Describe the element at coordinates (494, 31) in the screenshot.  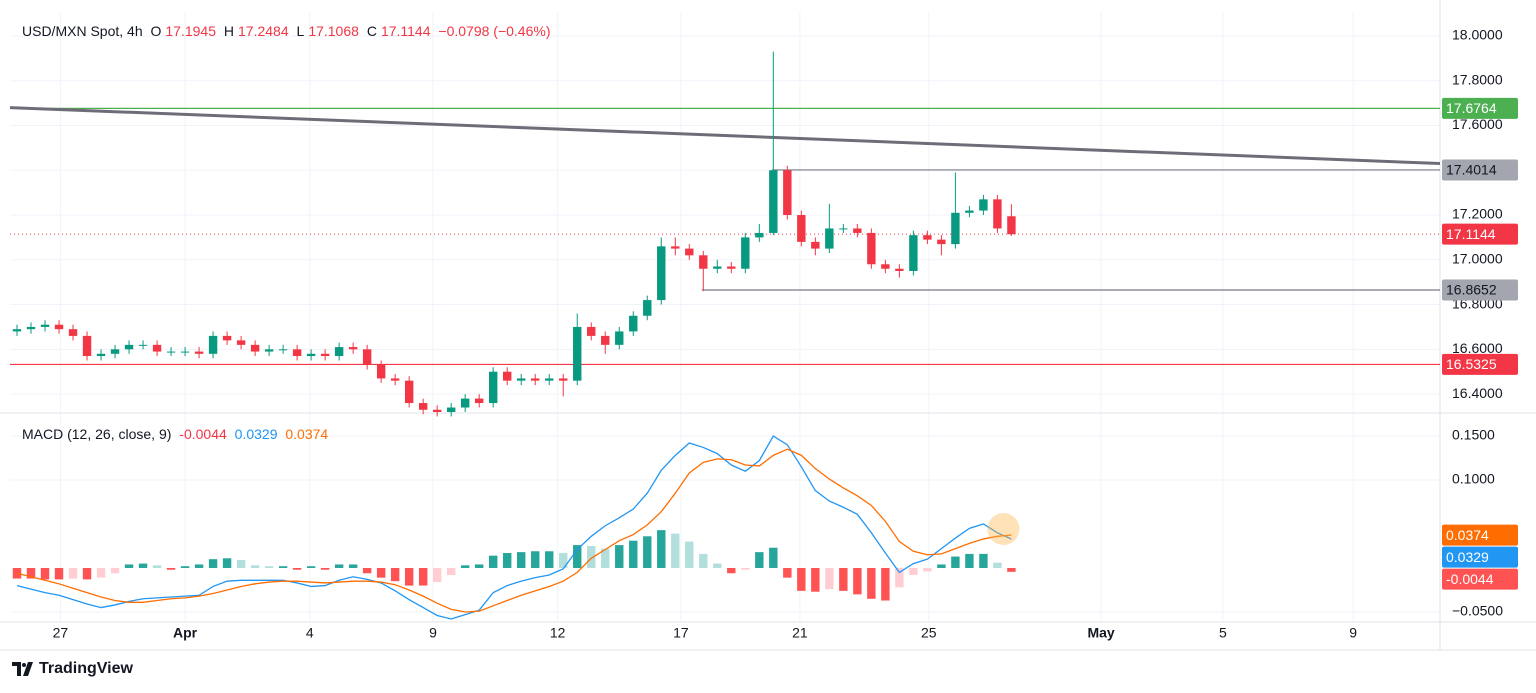
I see `price-change: −0.0798 (−0.46%)` at that location.